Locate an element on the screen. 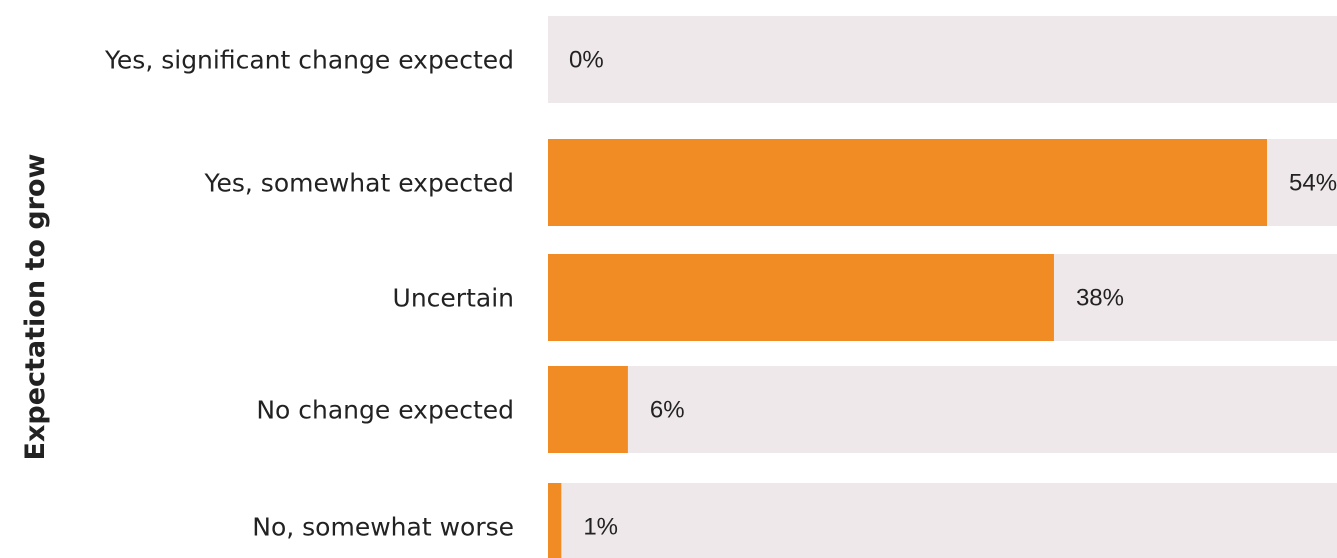  value-label: 38% is located at coordinates (1100, 298).